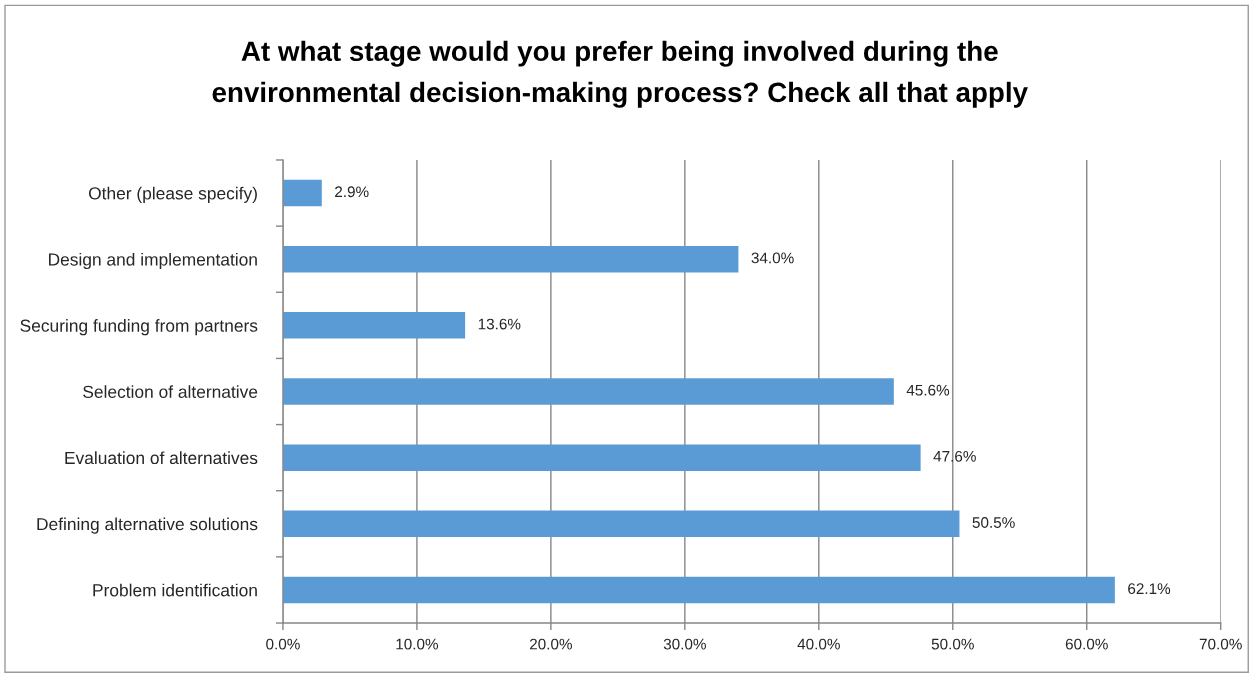  Describe the element at coordinates (928, 390) in the screenshot. I see `data-label: 45.6%` at that location.